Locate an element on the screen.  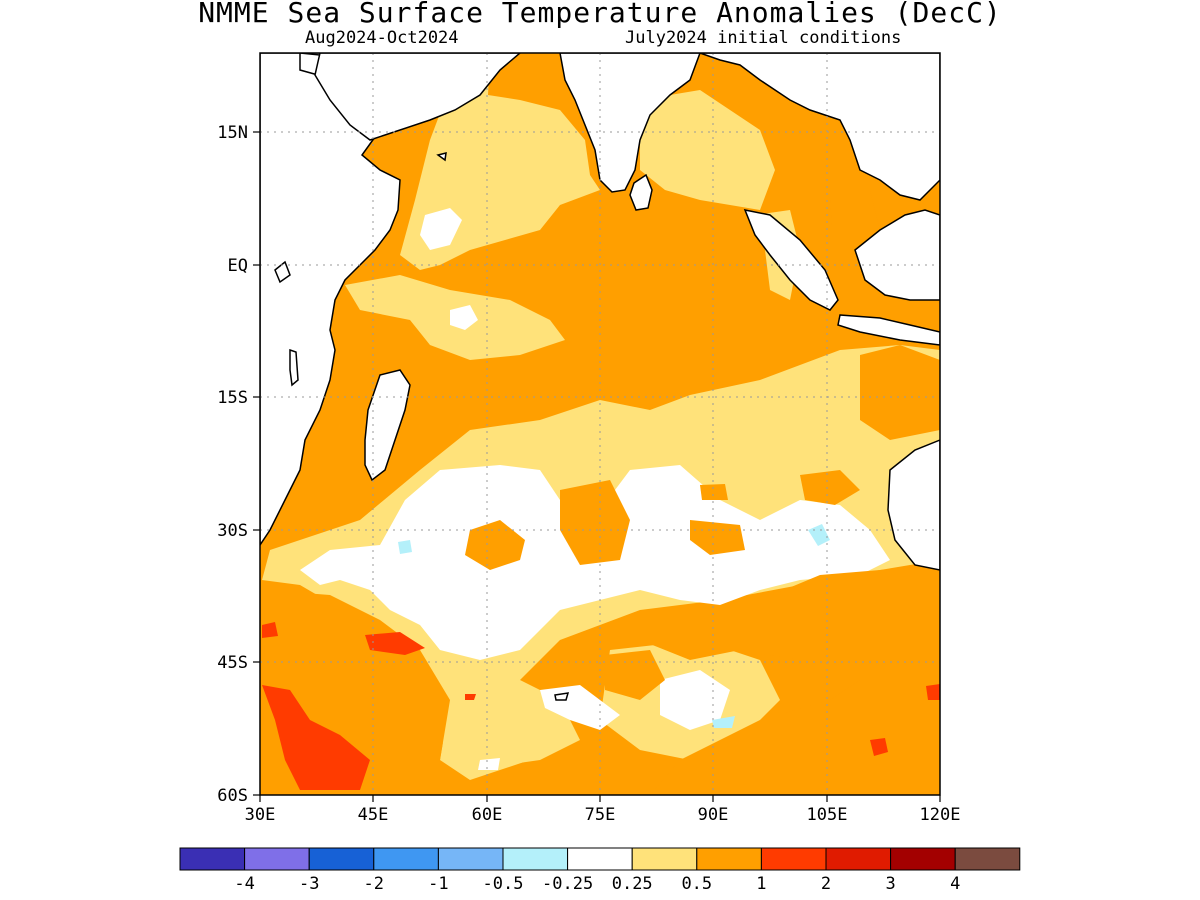
sumatra is located at coordinates (791, 259).